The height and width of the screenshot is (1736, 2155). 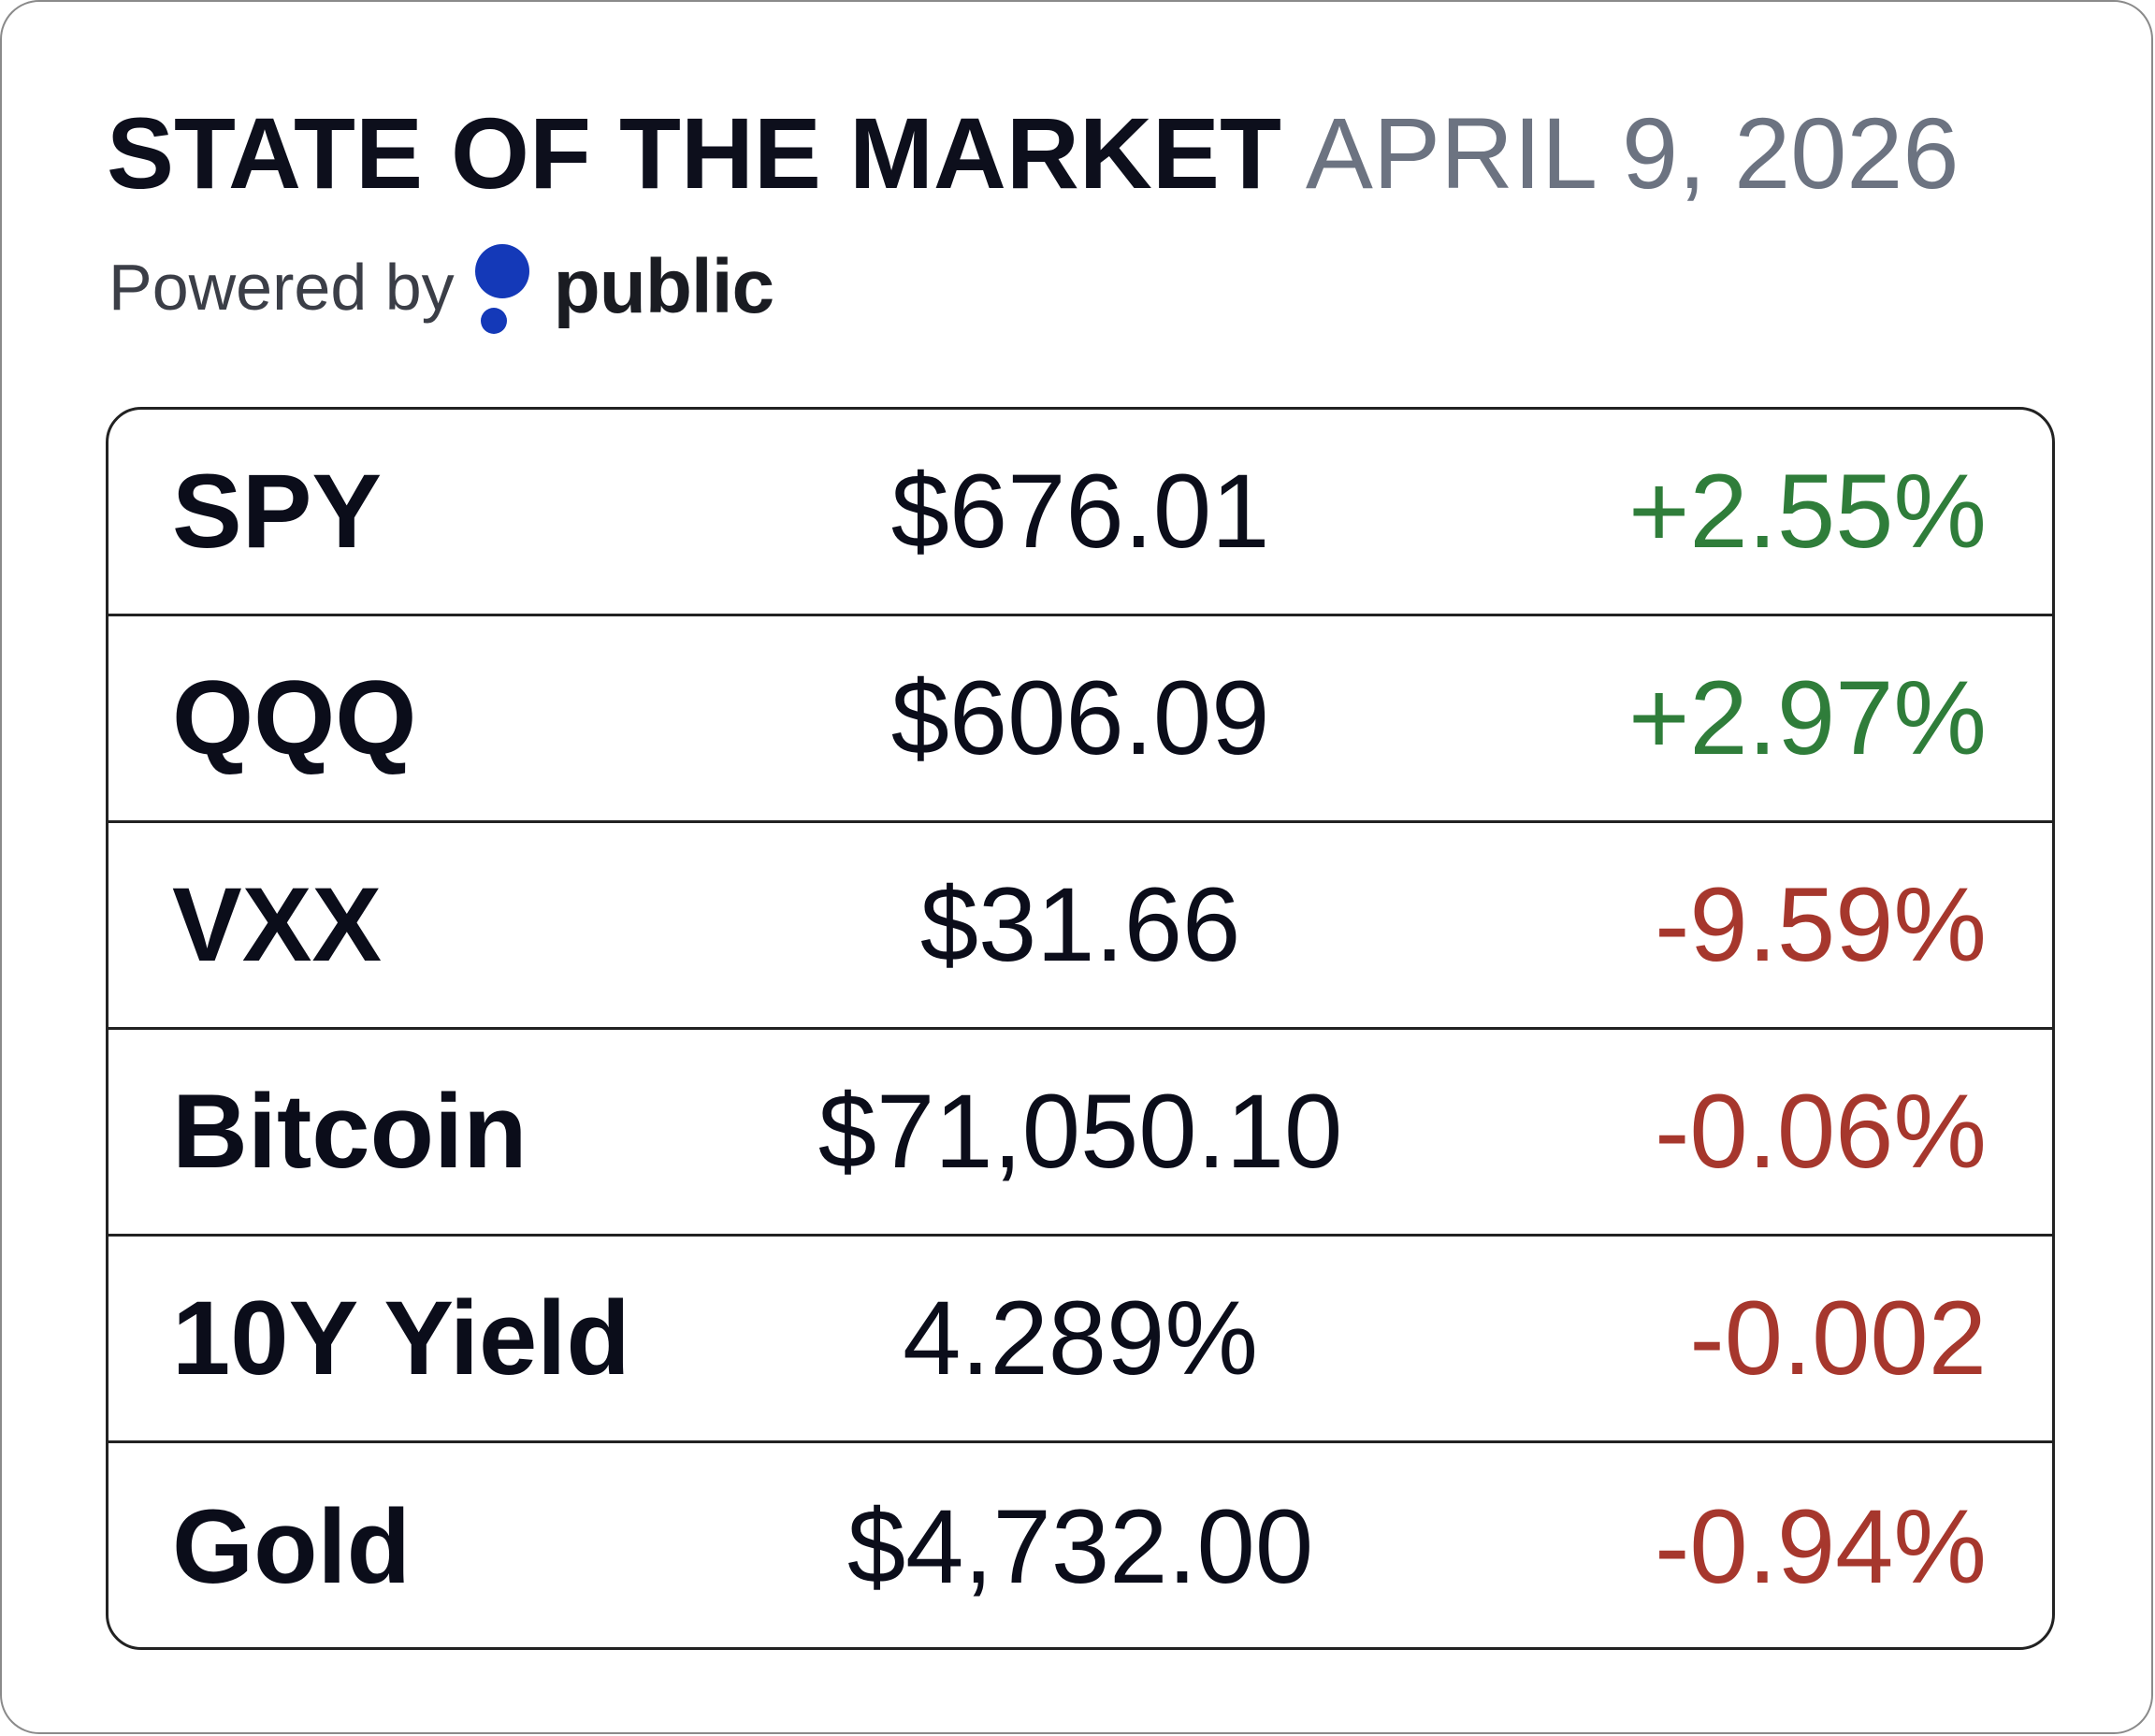 I want to click on row-change: -0.94%, so click(x=1821, y=1546).